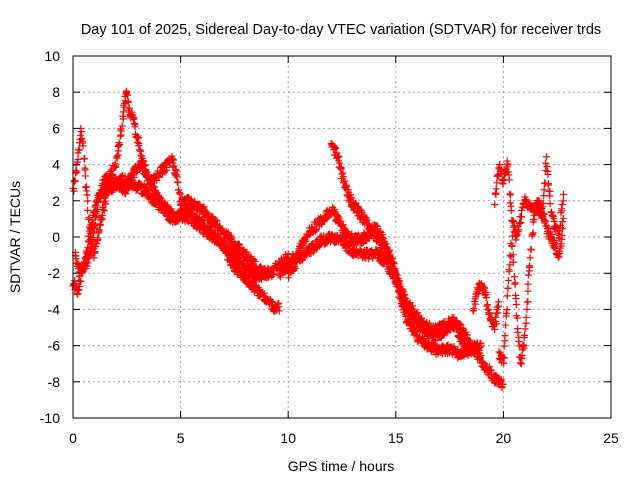 The width and height of the screenshot is (640, 480). Describe the element at coordinates (384, 296) in the screenshot. I see `series-track-e` at that location.